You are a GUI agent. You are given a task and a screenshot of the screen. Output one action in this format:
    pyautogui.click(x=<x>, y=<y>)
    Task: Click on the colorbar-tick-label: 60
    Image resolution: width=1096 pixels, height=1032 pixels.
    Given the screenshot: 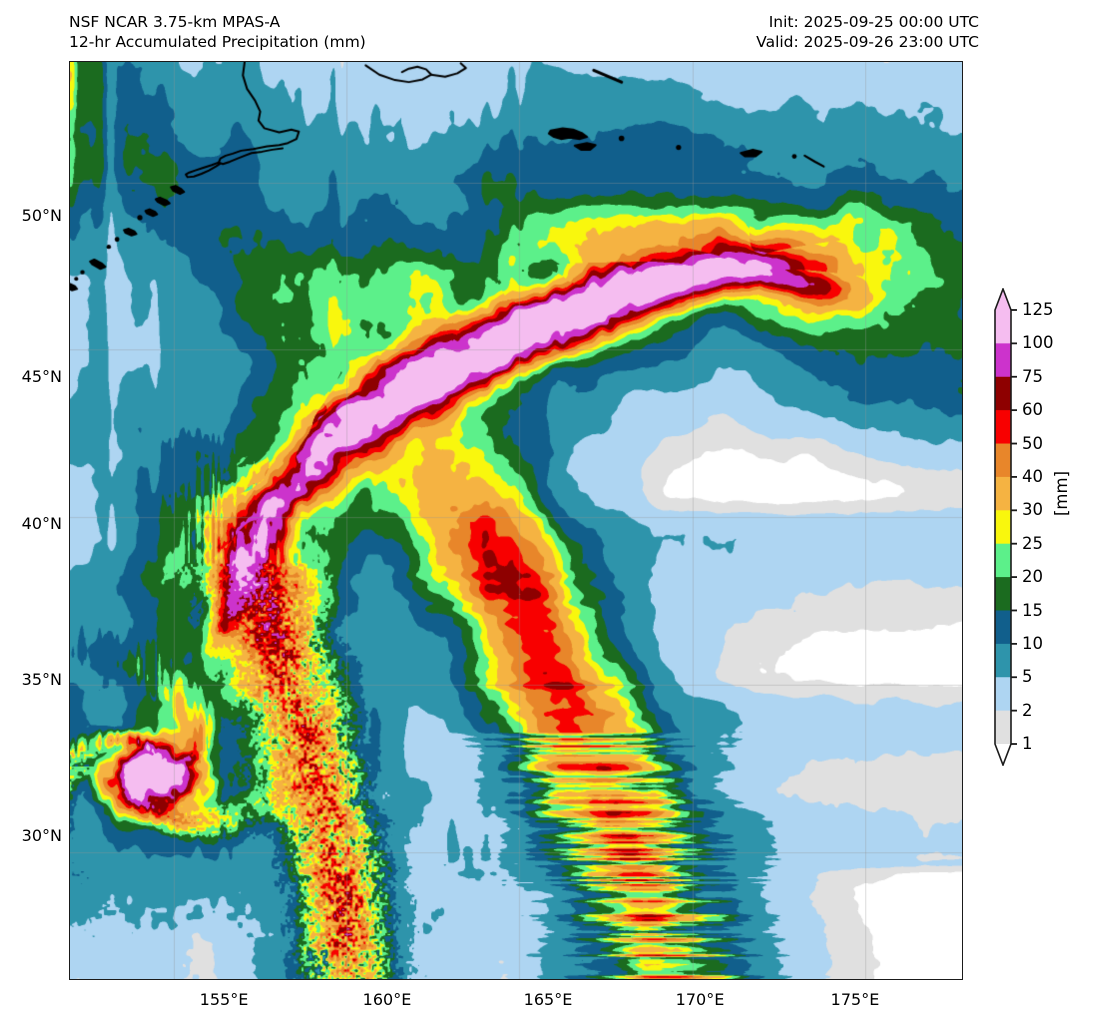 What is the action you would take?
    pyautogui.click(x=1032, y=409)
    